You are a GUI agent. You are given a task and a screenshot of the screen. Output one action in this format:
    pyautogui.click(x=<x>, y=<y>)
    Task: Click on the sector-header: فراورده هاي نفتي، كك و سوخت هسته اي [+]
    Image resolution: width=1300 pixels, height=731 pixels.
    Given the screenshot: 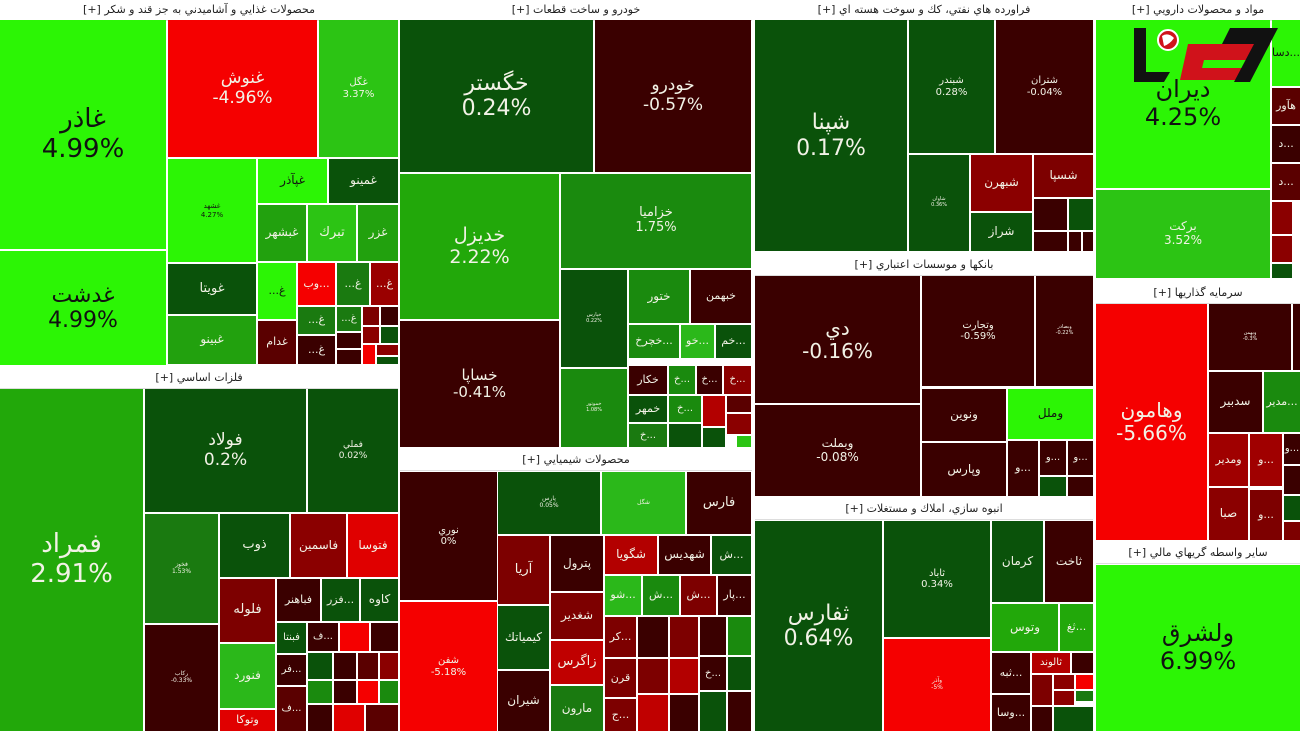 What is the action you would take?
    pyautogui.click(x=924, y=10)
    